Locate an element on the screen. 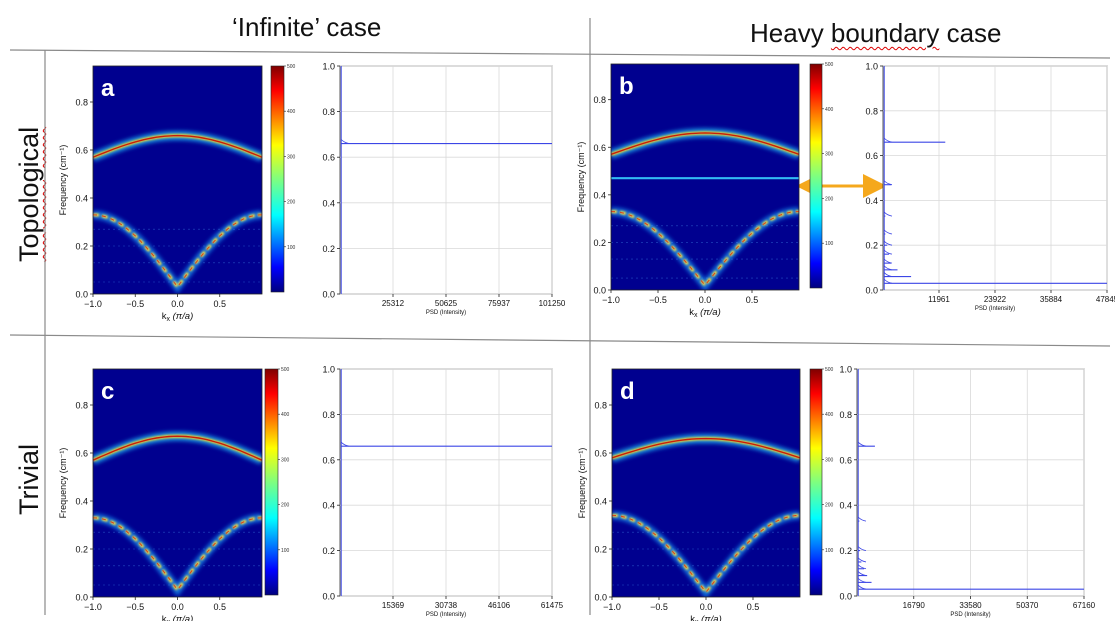 Image resolution: width=1115 pixels, height=621 pixels. column-title-infinite: ‘Infinite’ case is located at coordinates (307, 27).